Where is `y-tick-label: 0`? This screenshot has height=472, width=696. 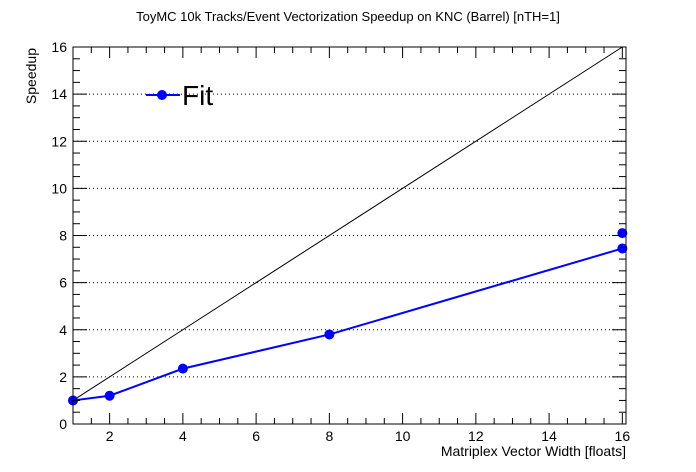
y-tick-label: 0 is located at coordinates (63, 424).